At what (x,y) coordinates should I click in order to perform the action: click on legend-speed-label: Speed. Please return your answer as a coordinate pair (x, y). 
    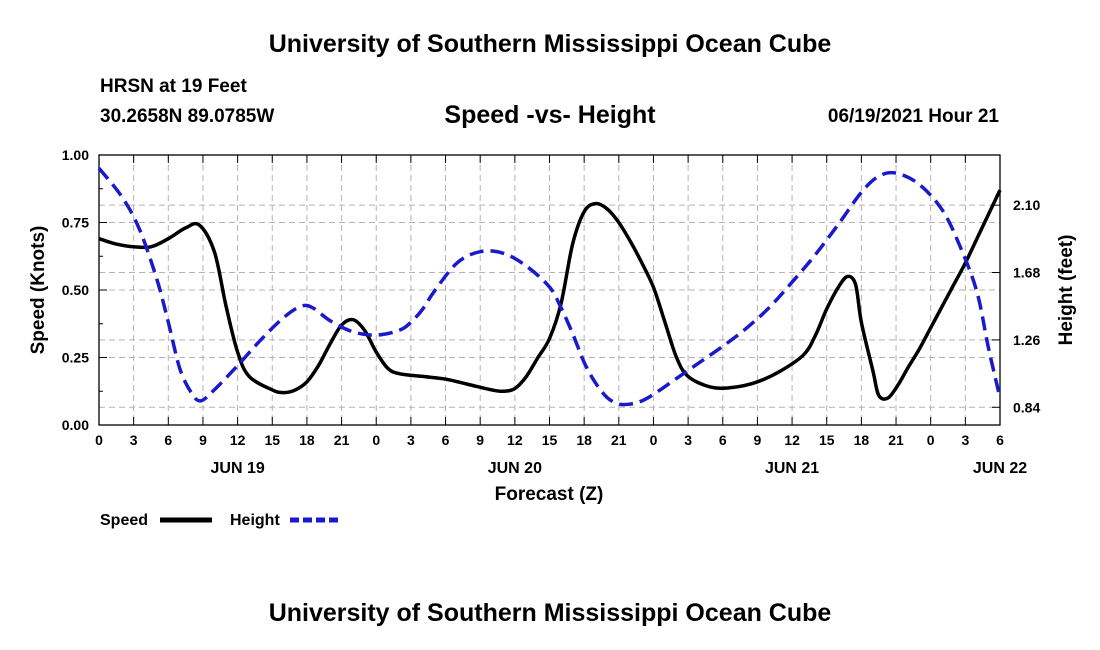
    Looking at the image, I should click on (124, 520).